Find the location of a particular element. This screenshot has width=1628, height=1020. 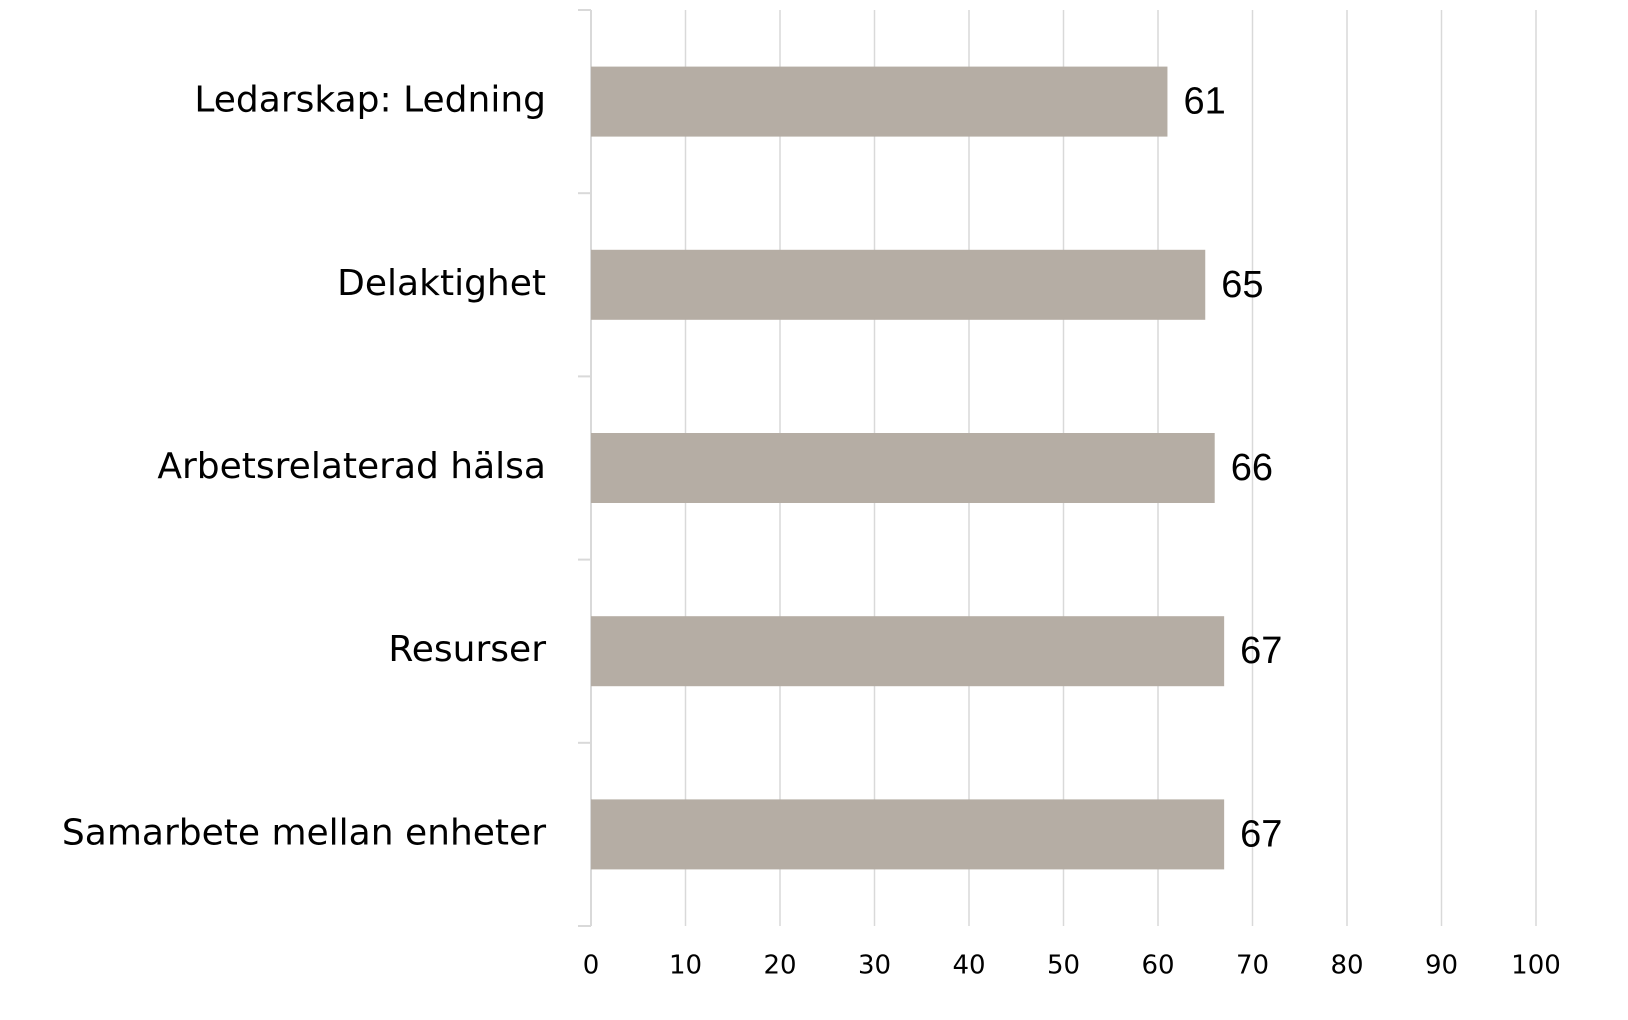

x-tick-label: 40 is located at coordinates (968, 966).